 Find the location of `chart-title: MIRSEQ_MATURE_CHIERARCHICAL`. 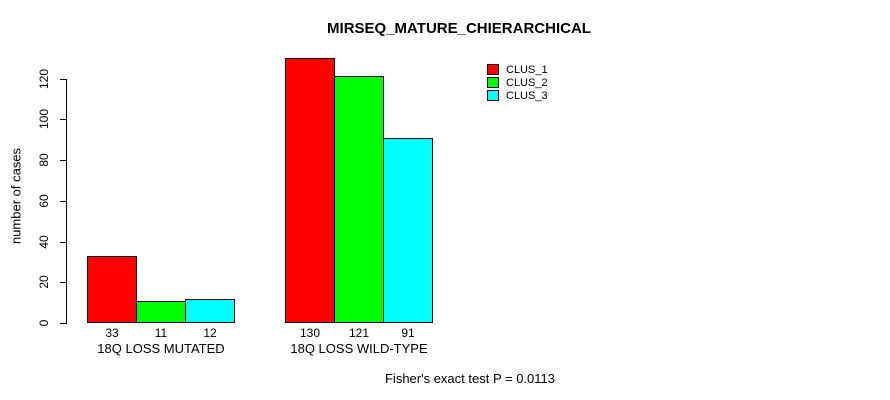

chart-title: MIRSEQ_MATURE_CHIERARCHICAL is located at coordinates (459, 28).